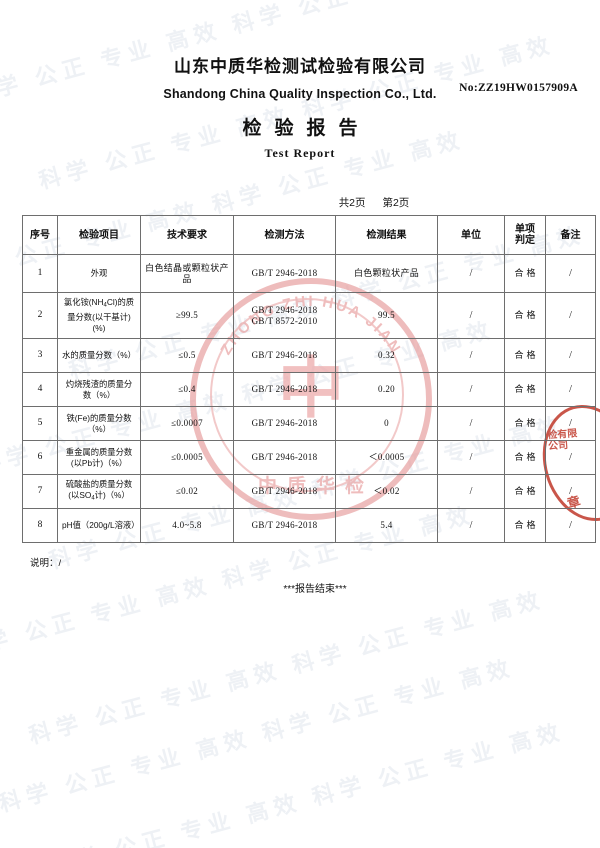 The image size is (600, 848). What do you see at coordinates (99, 457) in the screenshot?
I see `cell-item: 重金属的质量分数(以Pb计)（%）` at bounding box center [99, 457].